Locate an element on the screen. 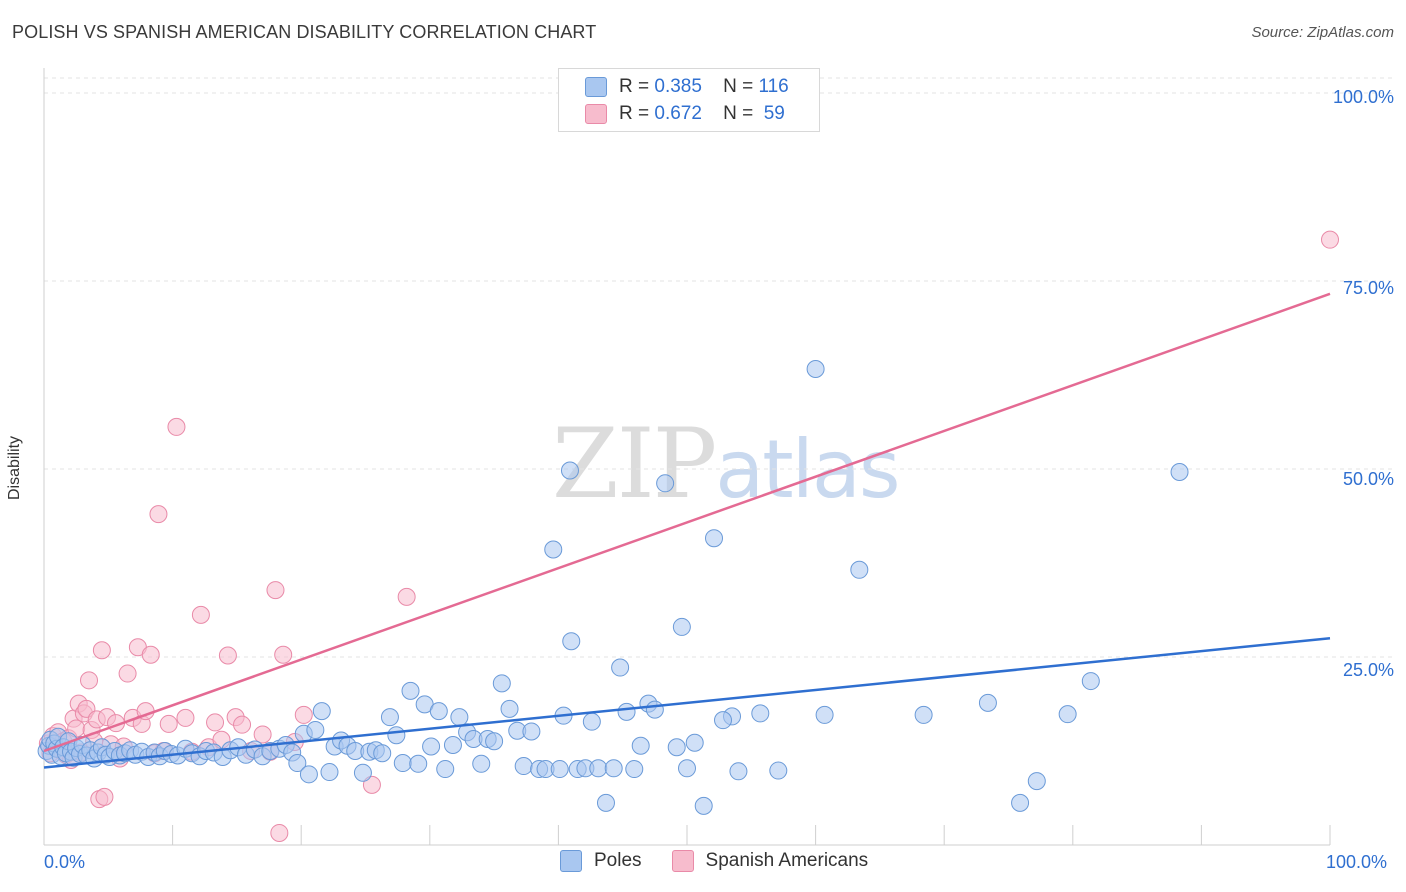  stats-legend: R = 0.385 N = 116 R = 0.672 N = 59 is located at coordinates (689, 100).